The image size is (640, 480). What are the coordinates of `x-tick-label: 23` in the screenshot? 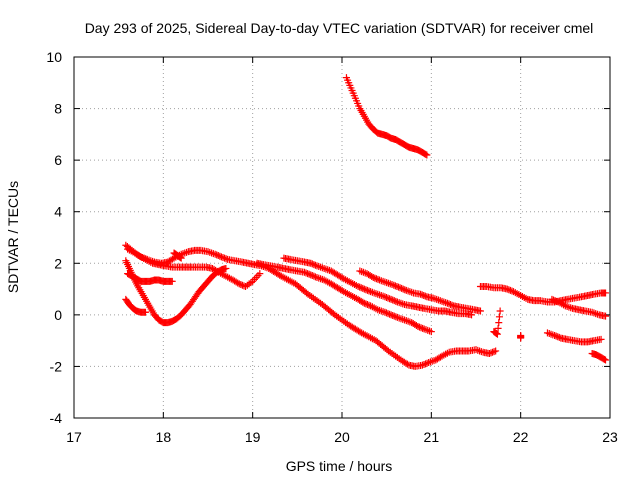 It's located at (610, 437).